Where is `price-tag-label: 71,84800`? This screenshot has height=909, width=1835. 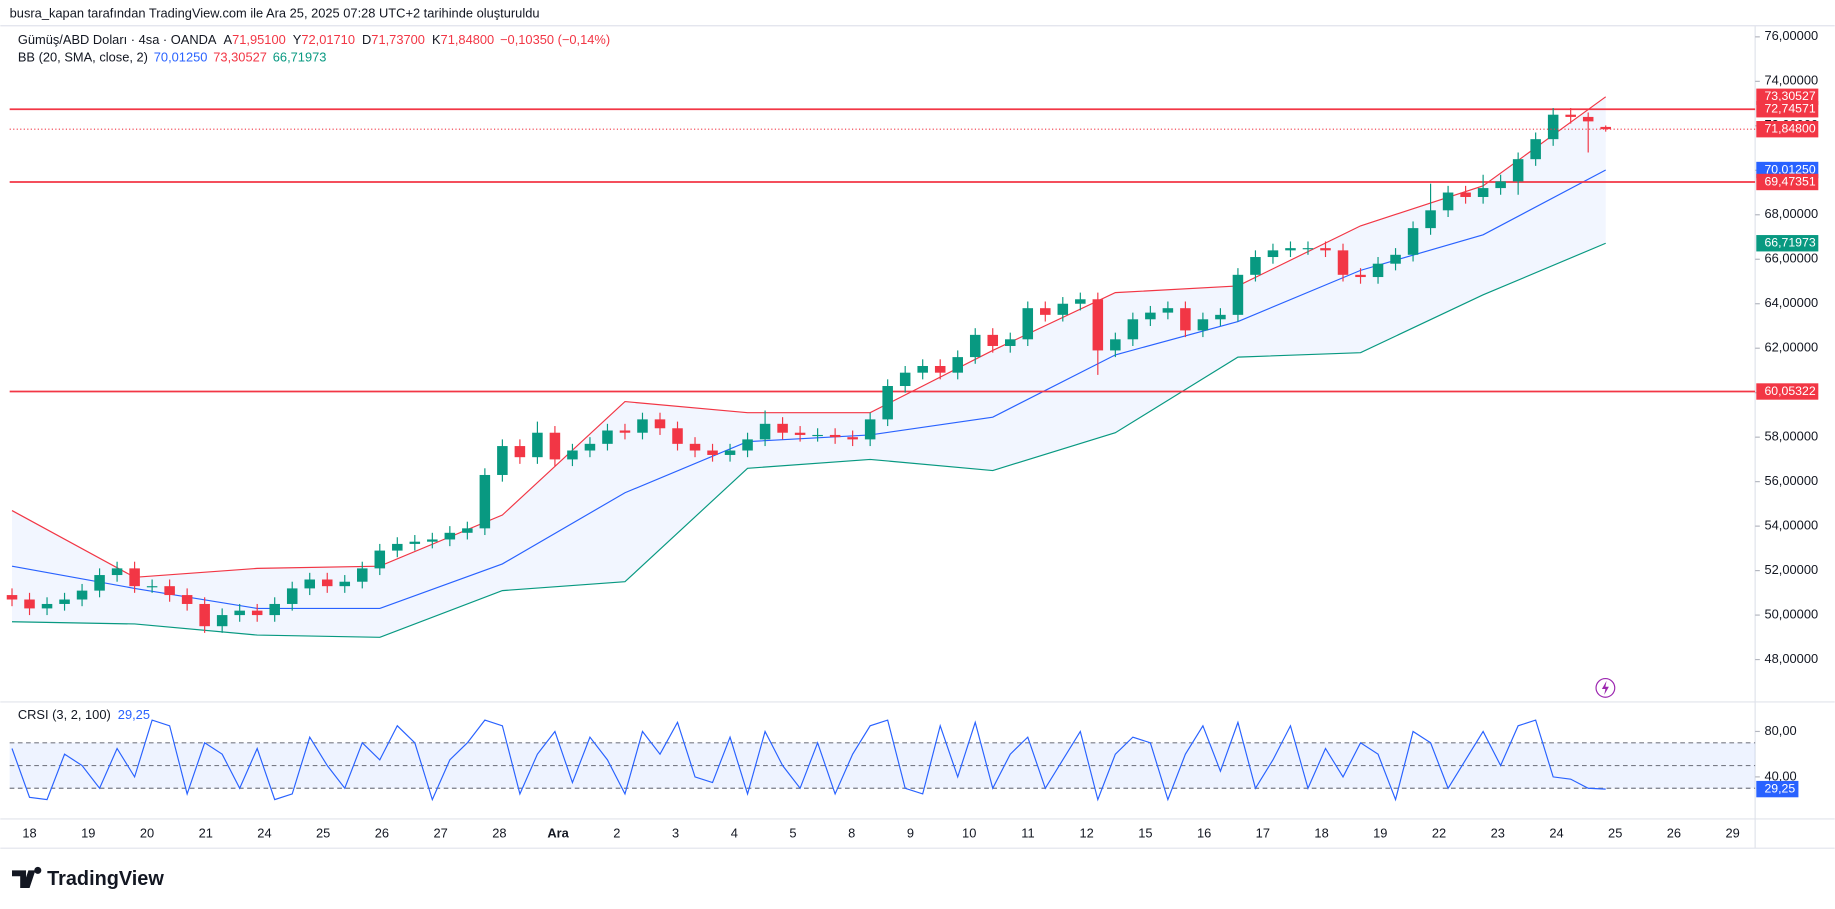
price-tag-label: 71,84800 is located at coordinates (1789, 128).